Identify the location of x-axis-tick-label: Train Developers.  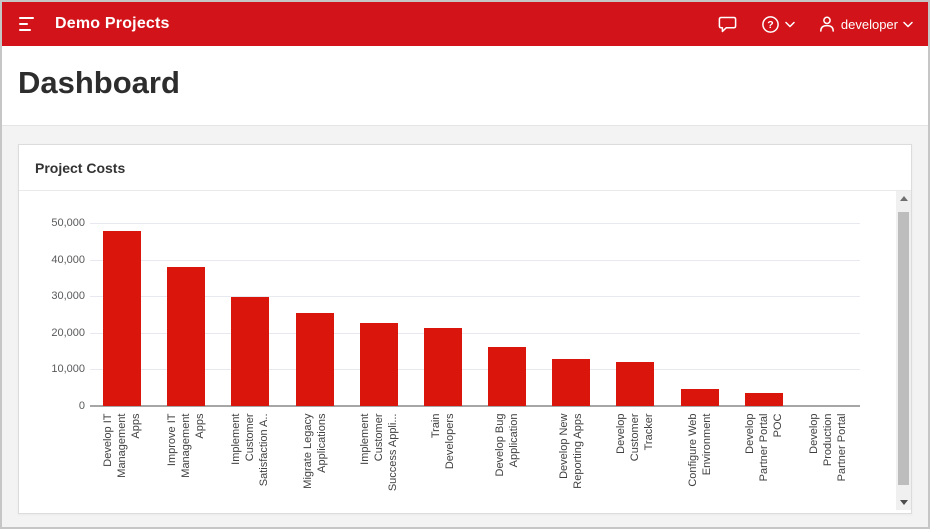
(442, 441).